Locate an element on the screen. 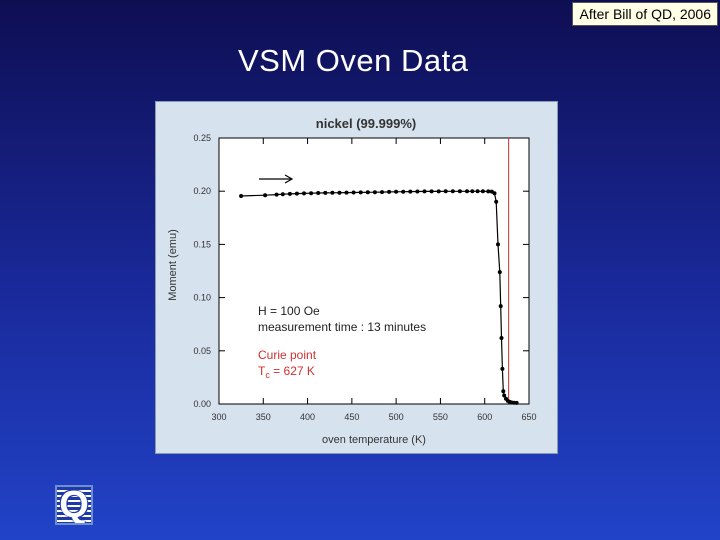 This screenshot has width=720, height=540. x-tick-label: 350 is located at coordinates (263, 417).